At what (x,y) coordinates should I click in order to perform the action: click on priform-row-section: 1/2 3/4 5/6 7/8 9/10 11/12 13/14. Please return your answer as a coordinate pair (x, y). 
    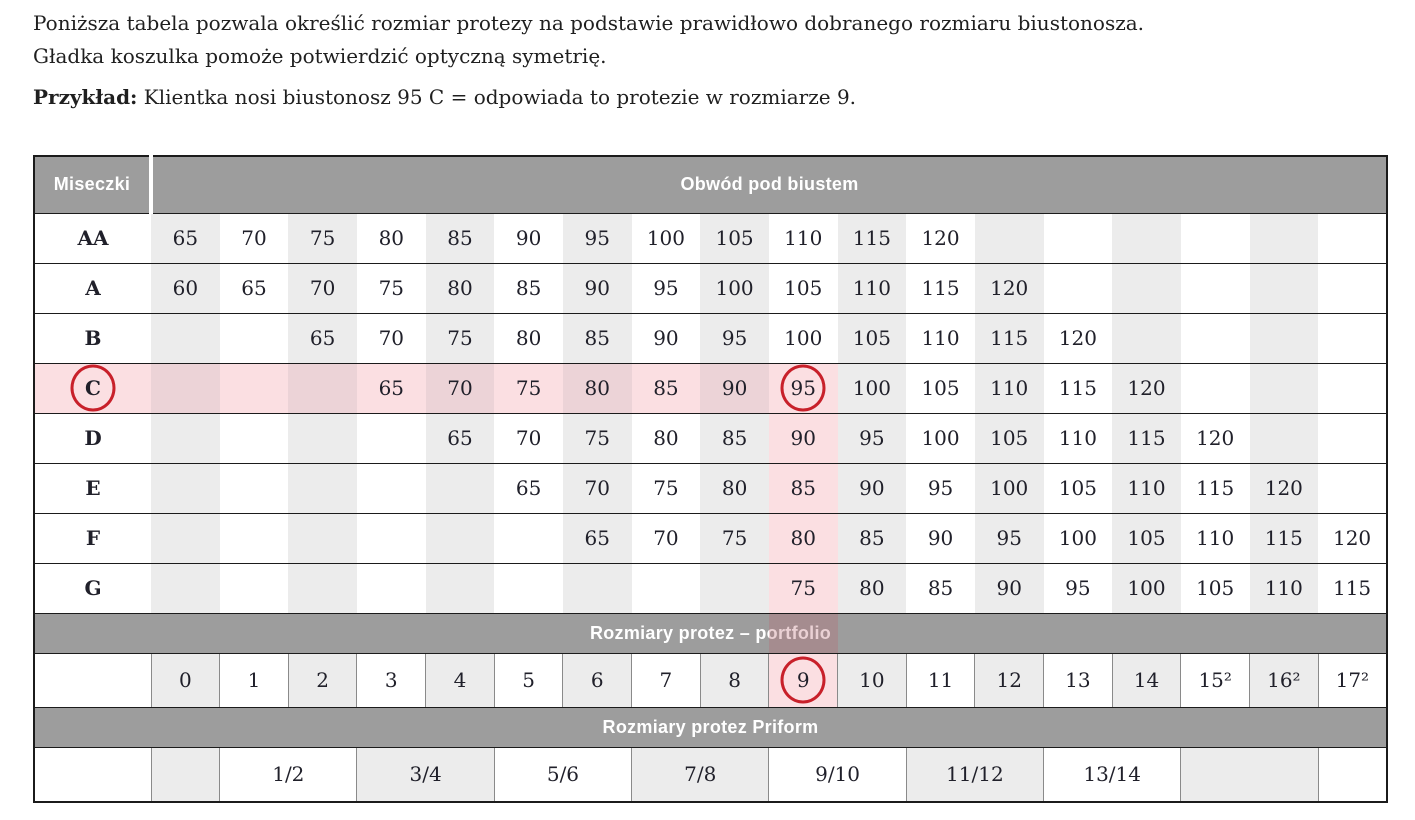
    Looking at the image, I should click on (710, 775).